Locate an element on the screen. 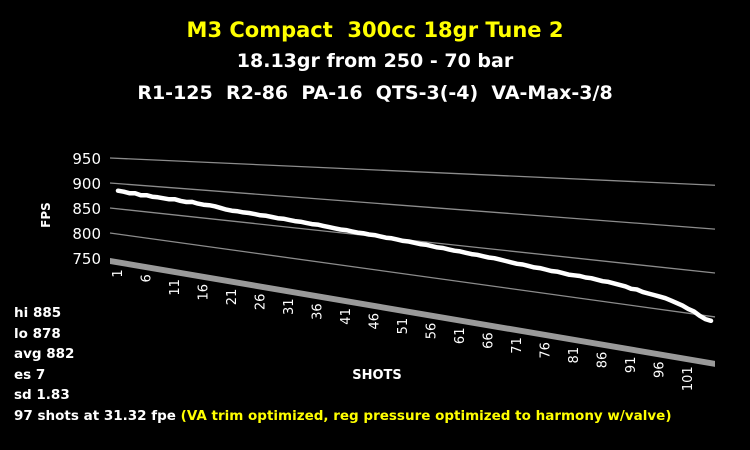 The image size is (750, 450). x-tick-1: 1 is located at coordinates (118, 273).